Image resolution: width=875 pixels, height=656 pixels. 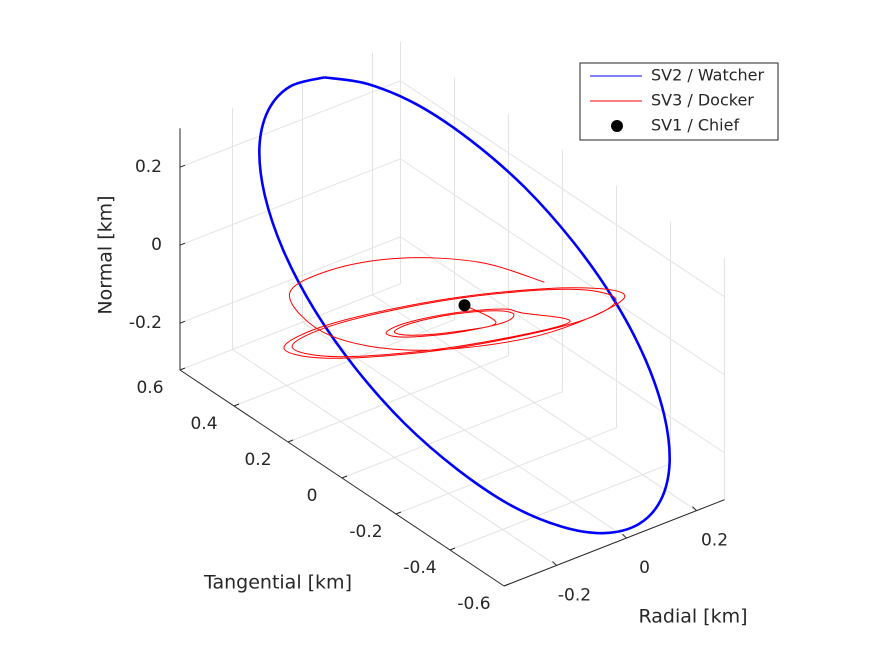 I want to click on y-tick-label: 0.4, so click(x=203, y=424).